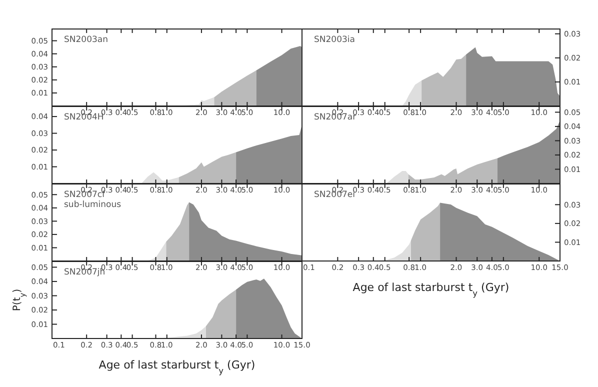 The image size is (598, 387). Describe the element at coordinates (84, 117) in the screenshot. I see `text: SN2004H` at that location.